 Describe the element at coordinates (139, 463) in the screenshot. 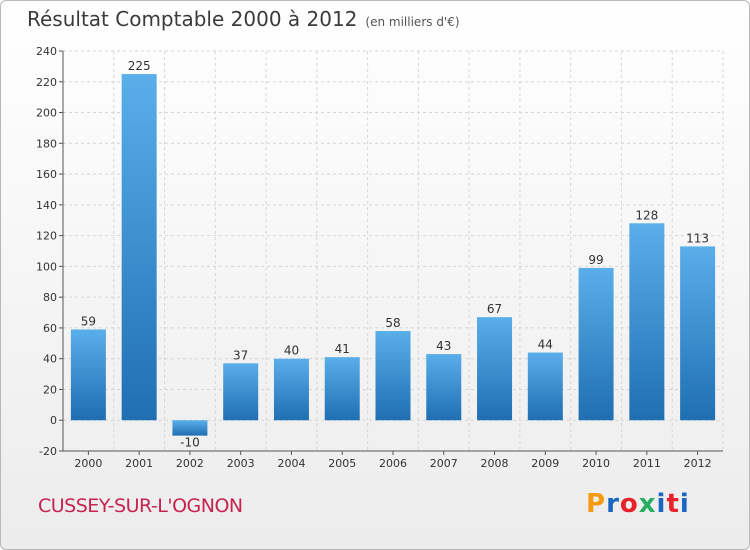

I see `x-tick-label: 2001` at that location.